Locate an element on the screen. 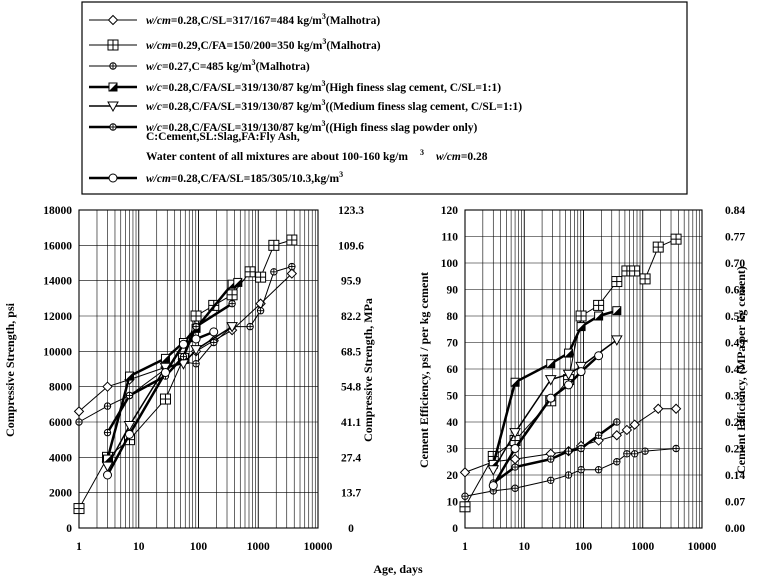 The image size is (759, 583). y2-tick-label: 27.4 is located at coordinates (351, 458).